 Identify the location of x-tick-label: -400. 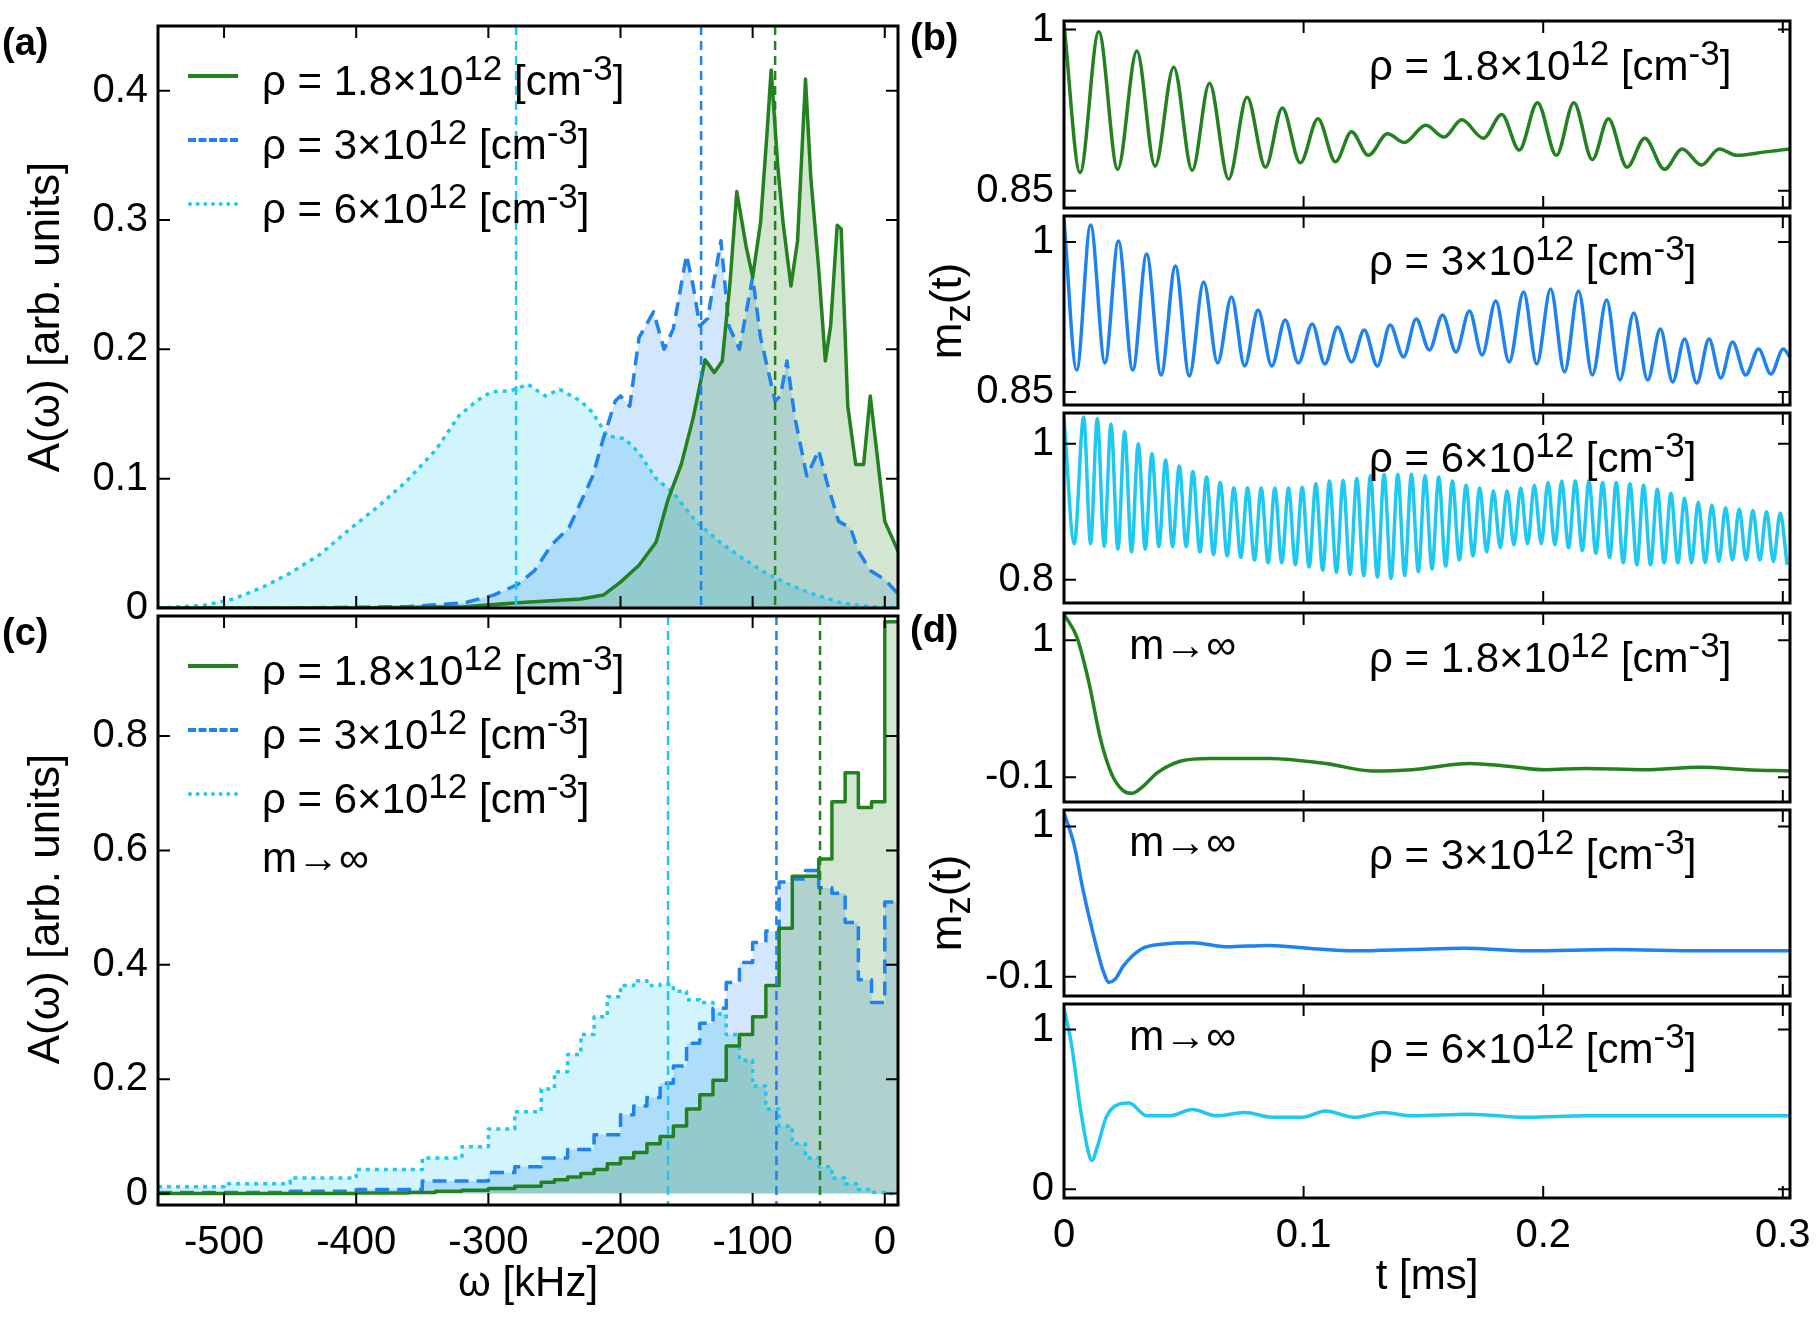
(356, 1240).